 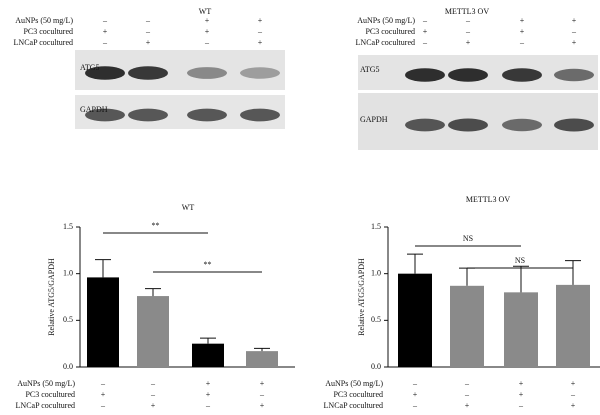 What do you see at coordinates (467, 11) in the screenshot?
I see `blot-title: METTL3 OV` at bounding box center [467, 11].